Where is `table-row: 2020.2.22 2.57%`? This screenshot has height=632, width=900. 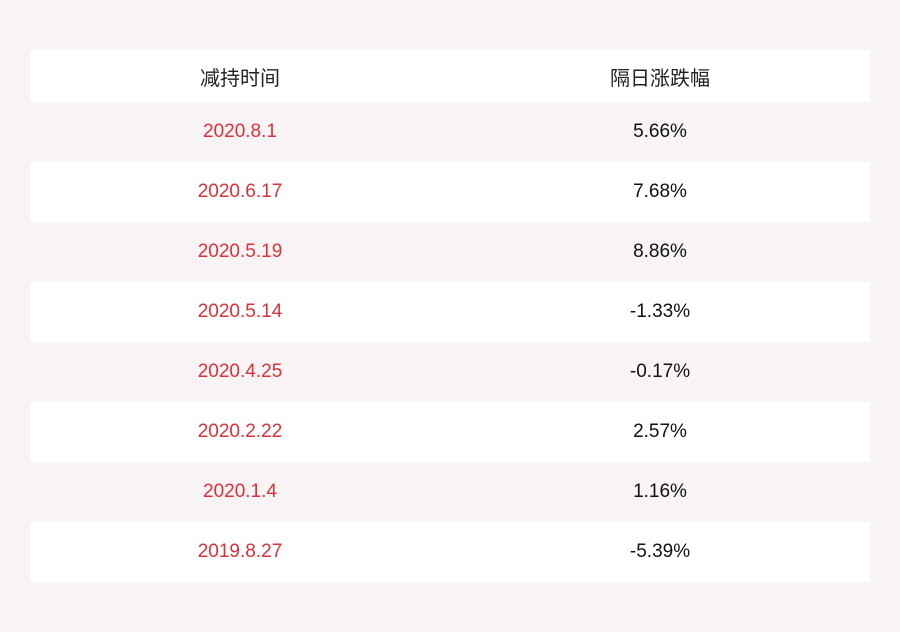
table-row: 2020.2.22 2.57% is located at coordinates (450, 432).